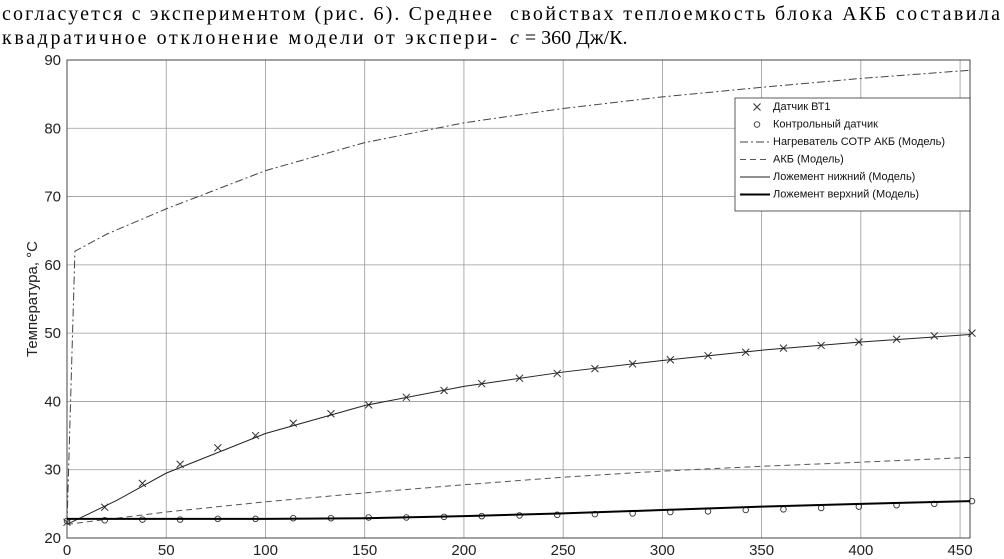 The height and width of the screenshot is (559, 1004). Describe the element at coordinates (52, 265) in the screenshot. I see `y-tick-label: 60` at that location.